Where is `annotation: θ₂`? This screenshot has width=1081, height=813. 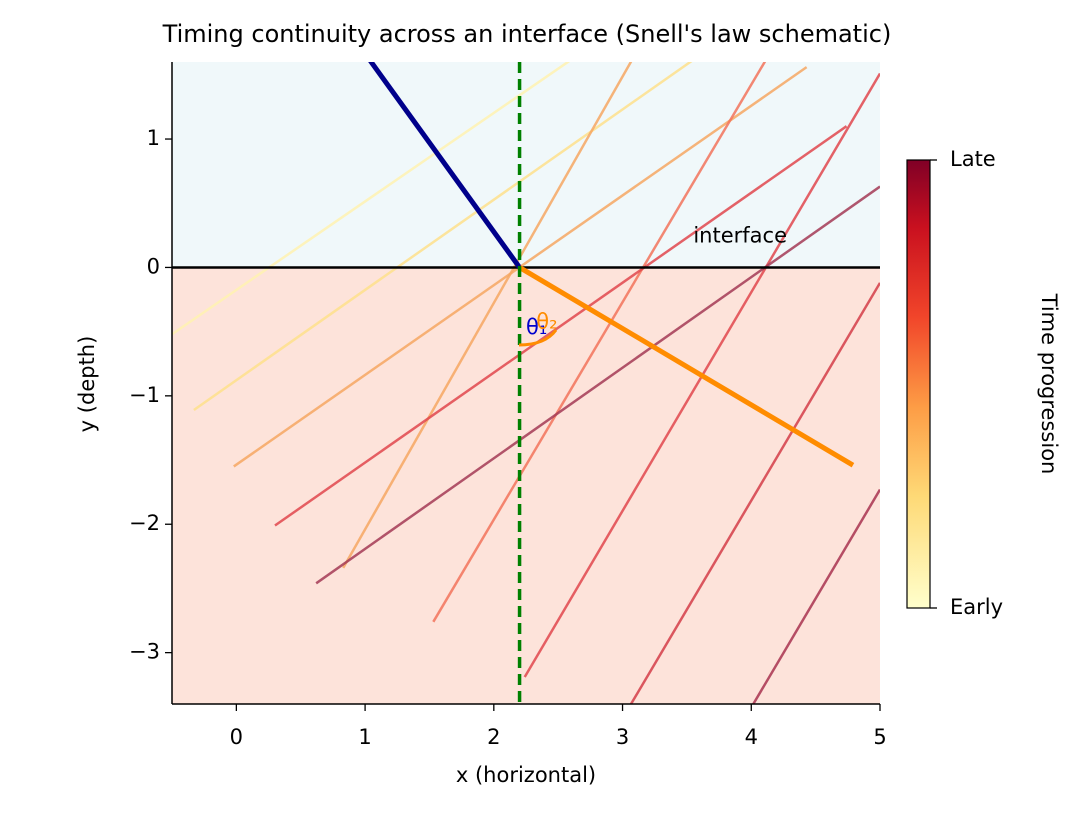 annotation: θ₂ is located at coordinates (546, 322).